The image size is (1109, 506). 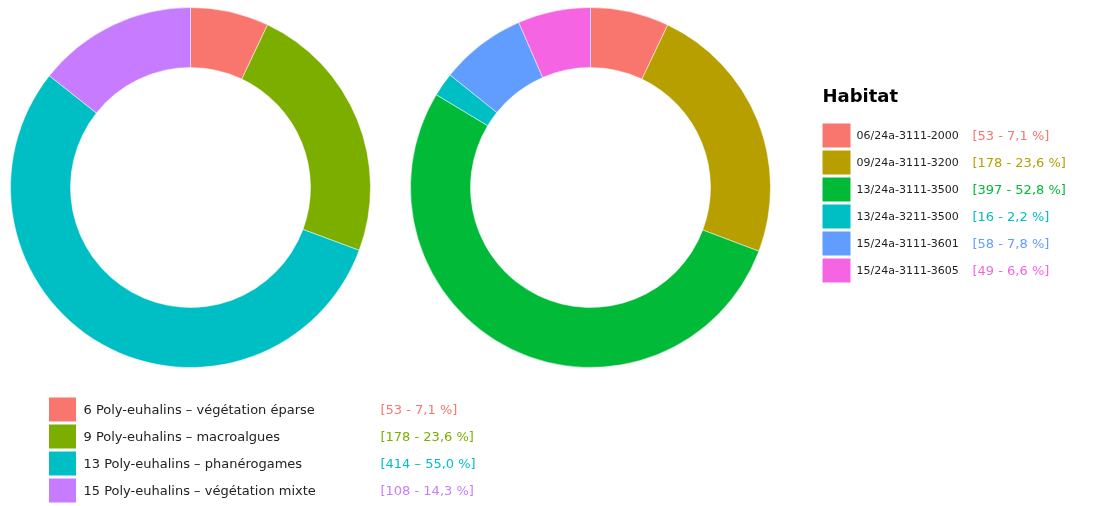 What do you see at coordinates (907, 189) in the screenshot?
I see `legend-label: 13/24a-3111-3500` at bounding box center [907, 189].